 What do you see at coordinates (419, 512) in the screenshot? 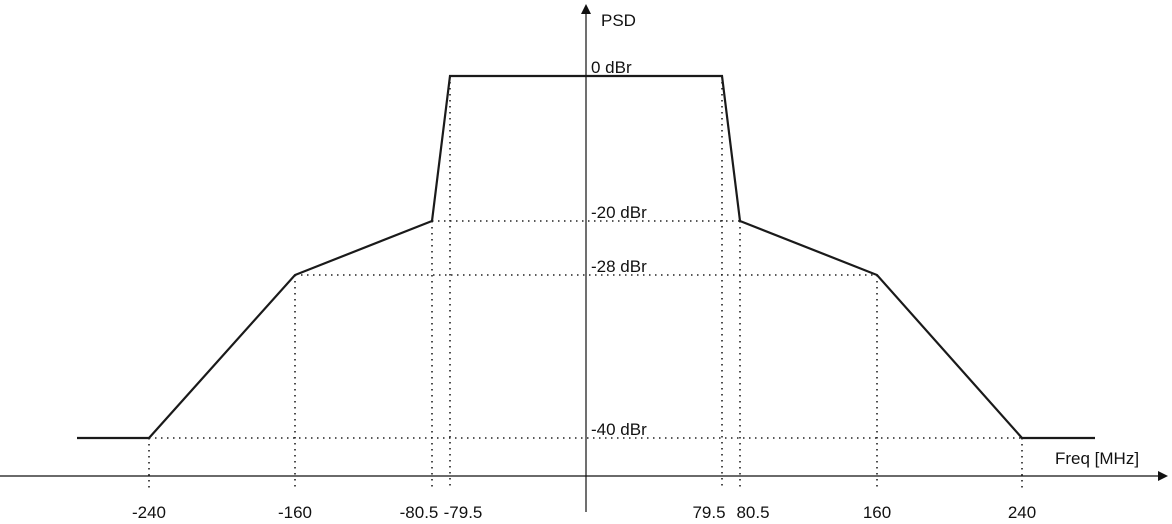
I see `x-tick-label: -80.5` at bounding box center [419, 512].